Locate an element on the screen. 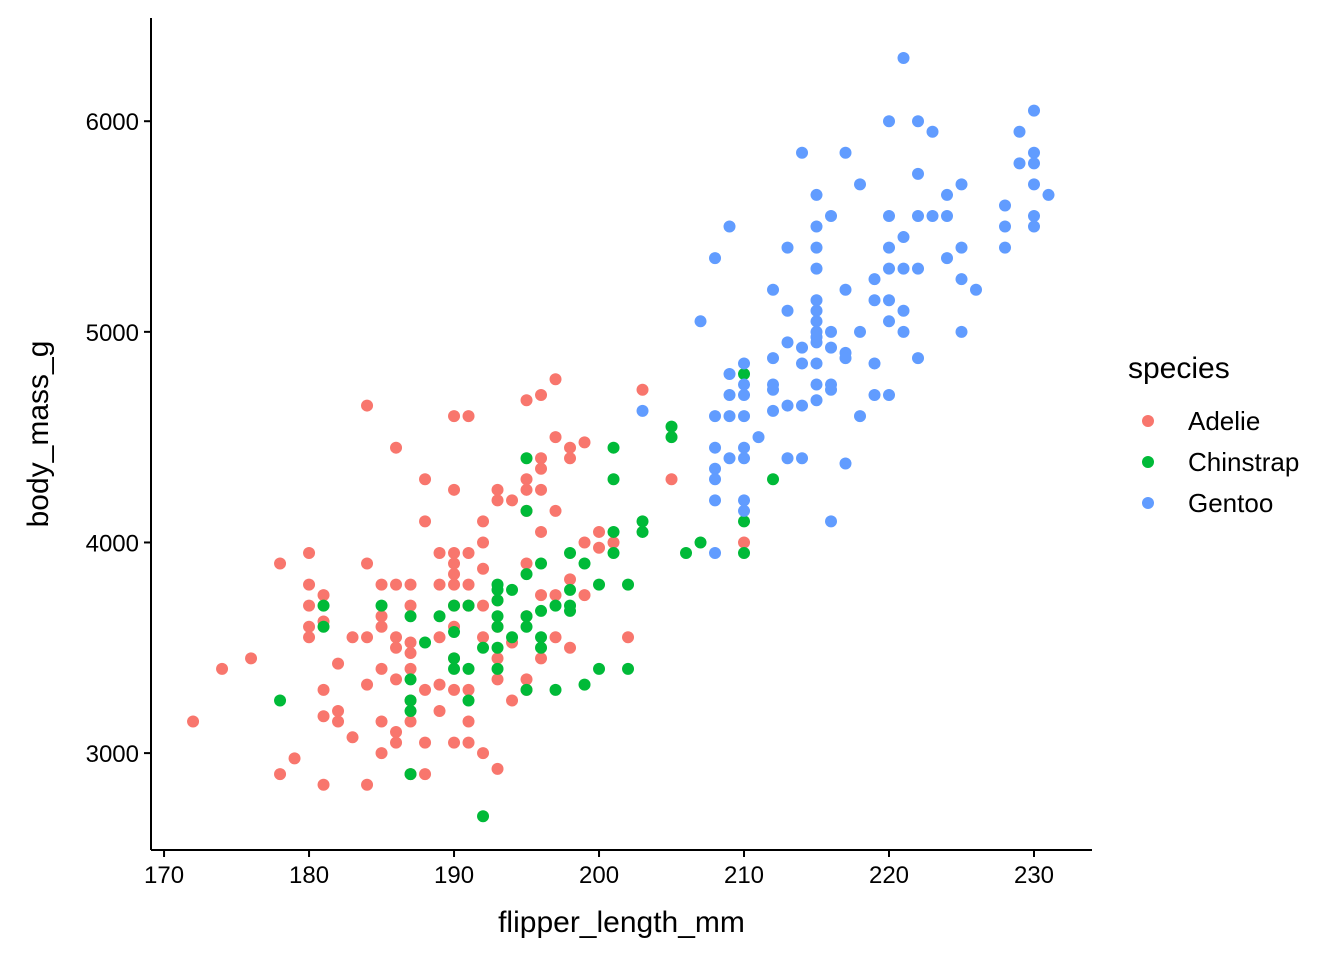  legend: species Adelie Chinstrap Gentoo is located at coordinates (1213, 435).